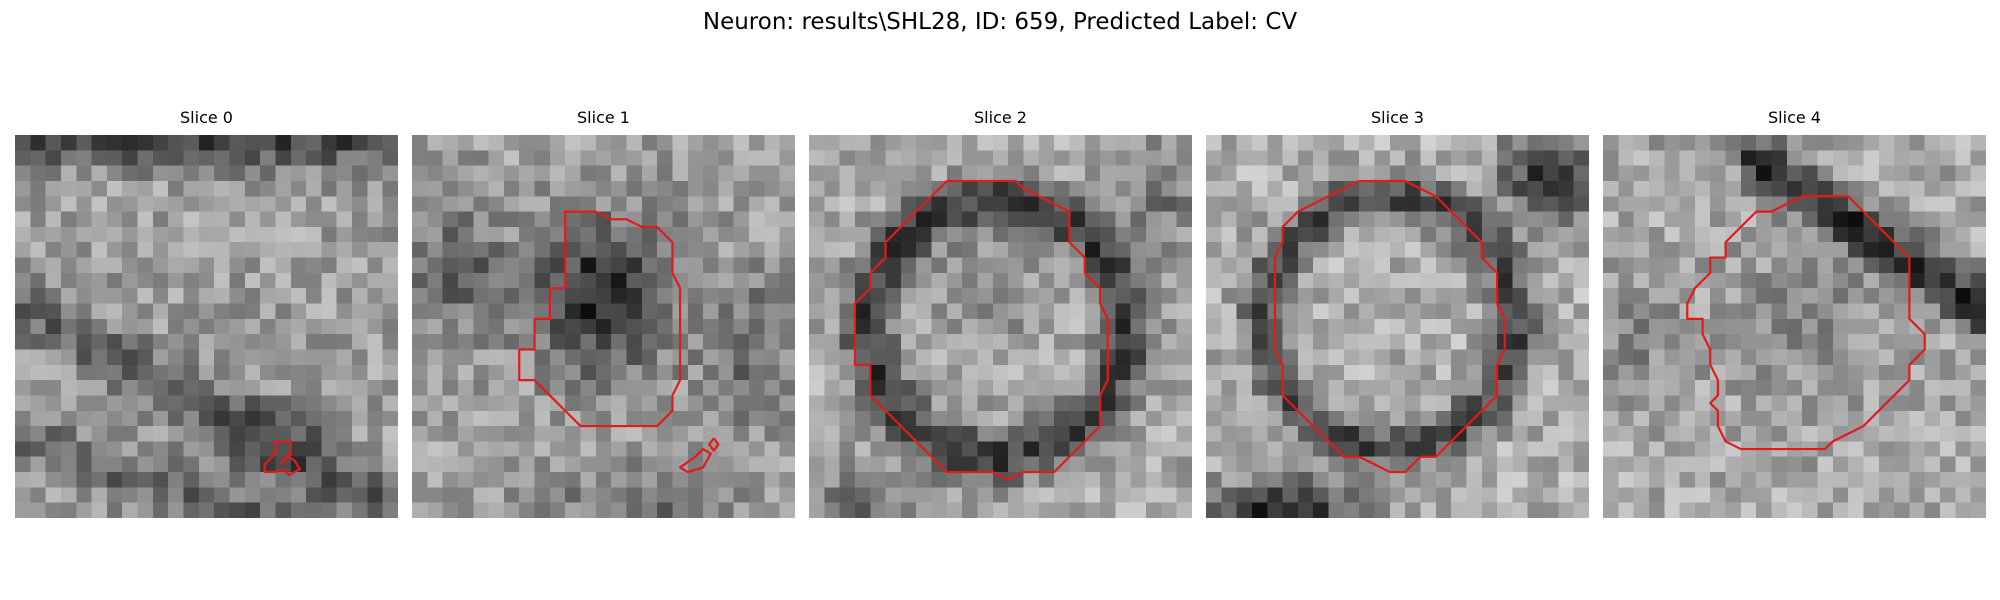 Image resolution: width=2000 pixels, height=600 pixels. Describe the element at coordinates (1794, 117) in the screenshot. I see `slice-title: Slice 4` at that location.